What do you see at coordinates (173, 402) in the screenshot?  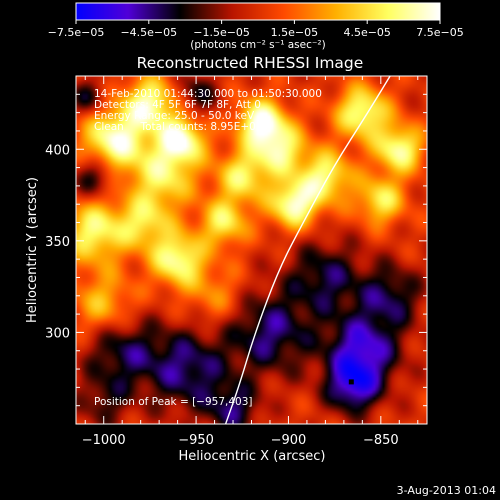 I see `peak-position-label: Position of Peak = [−957,403]` at bounding box center [173, 402].